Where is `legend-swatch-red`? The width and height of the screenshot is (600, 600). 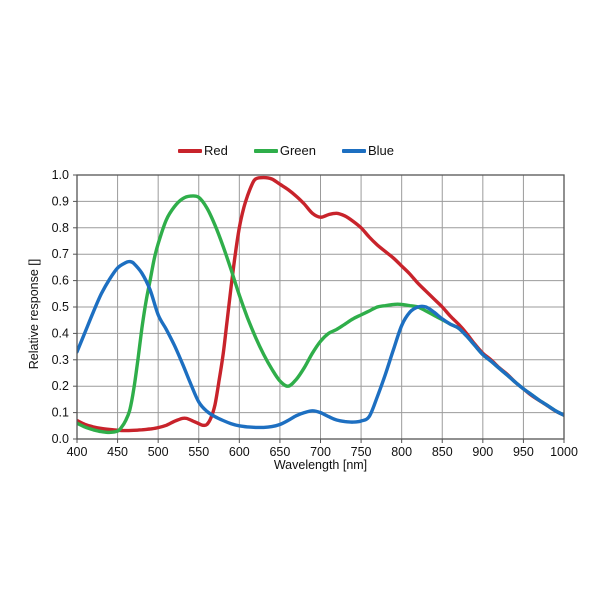 legend-swatch-red is located at coordinates (189, 150).